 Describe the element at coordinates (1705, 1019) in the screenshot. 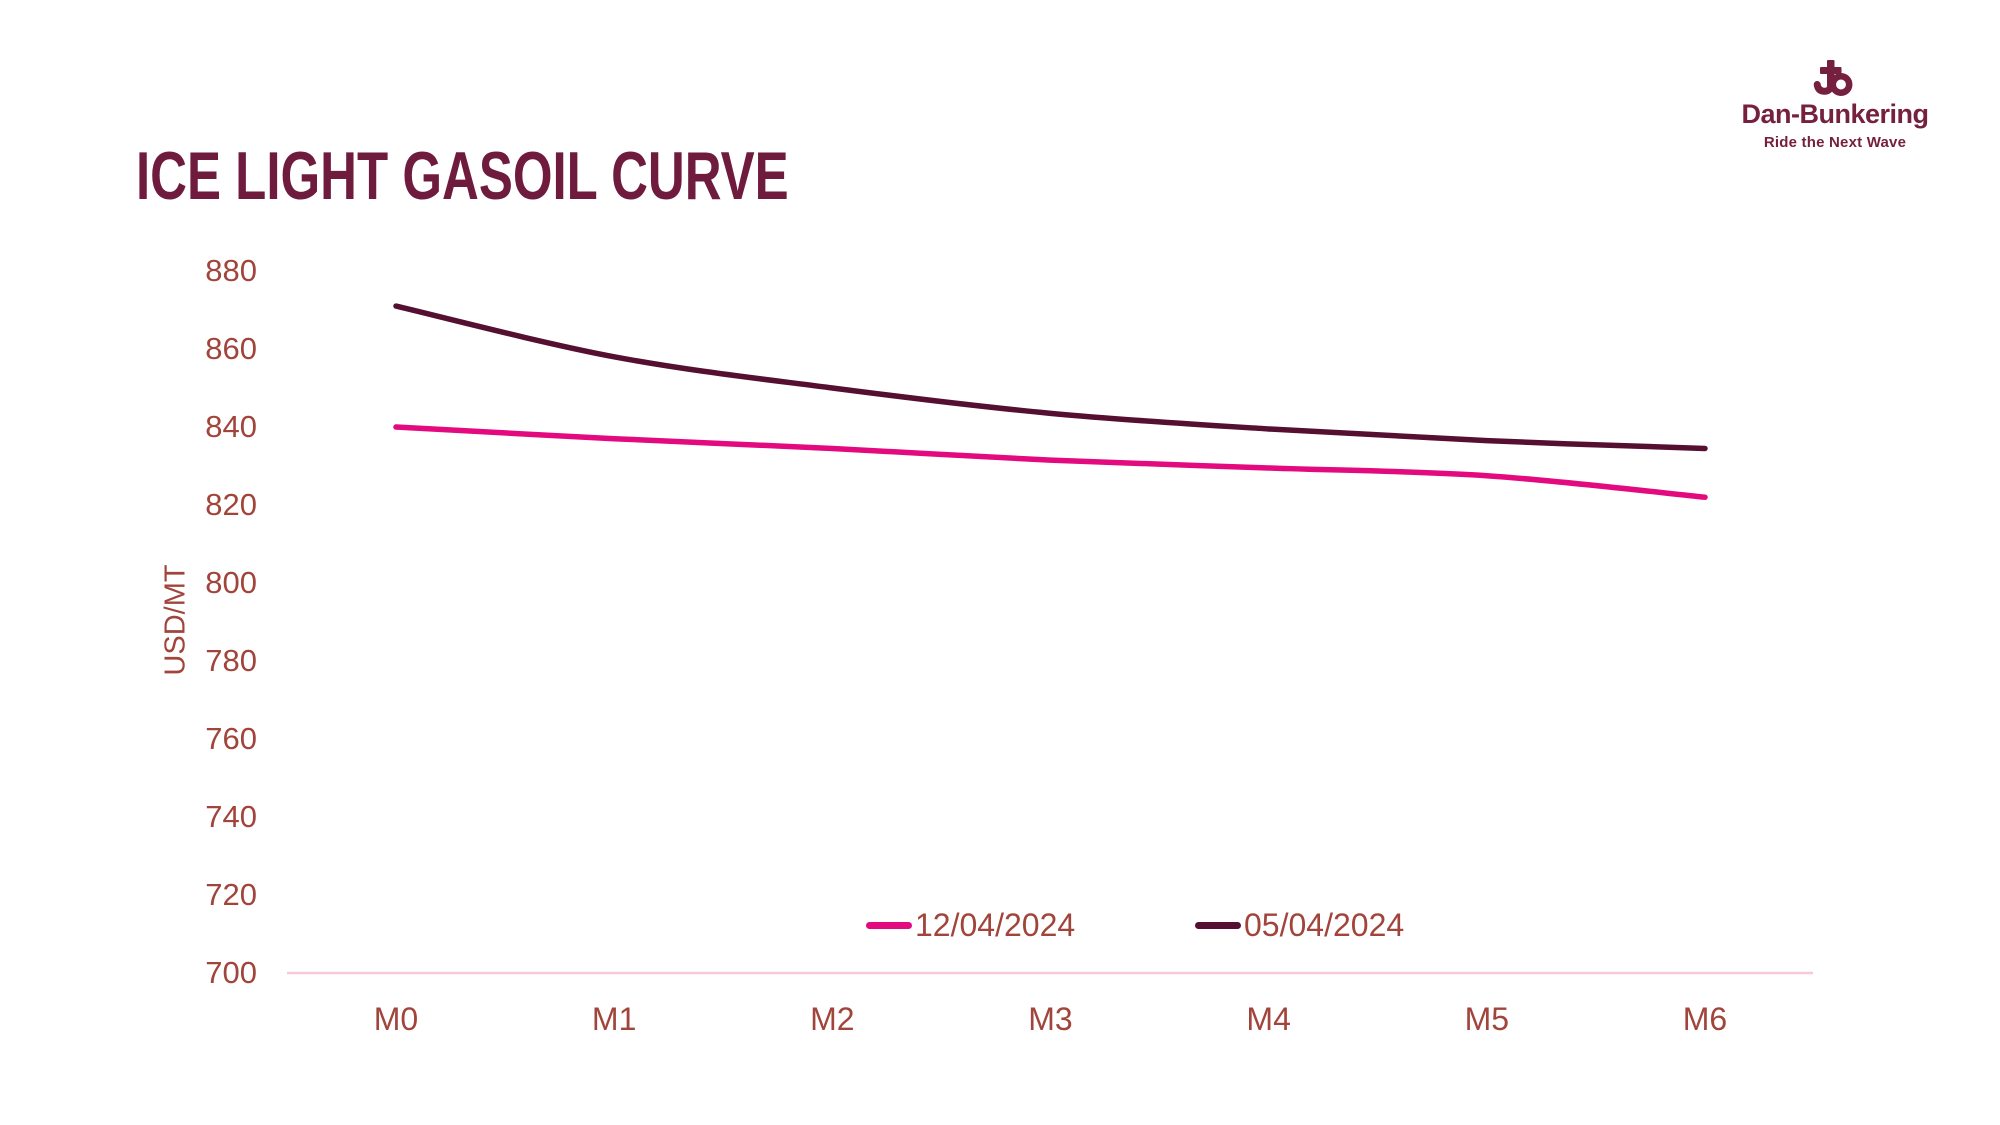

I see `x-axis-tick-label: M6` at that location.